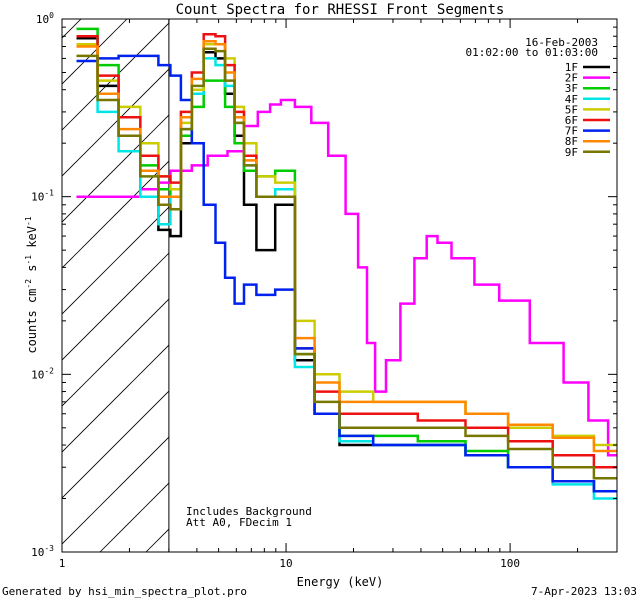  Describe the element at coordinates (31, 285) in the screenshot. I see `y-axis-label: counts cm-2 s-1 keV-1` at that location.